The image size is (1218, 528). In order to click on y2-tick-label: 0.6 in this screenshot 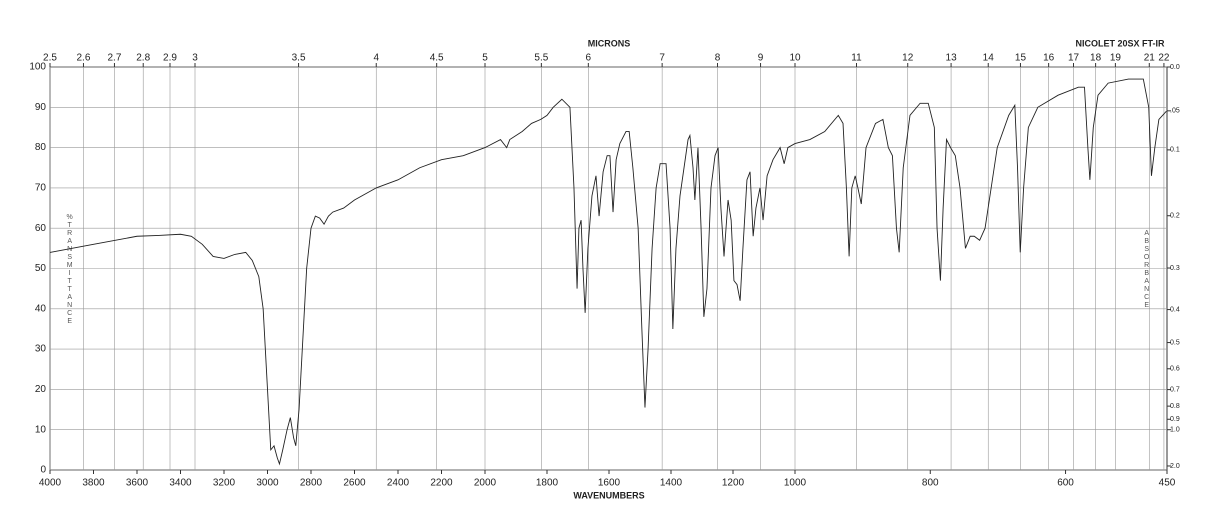, I will do `click(1175, 369)`.